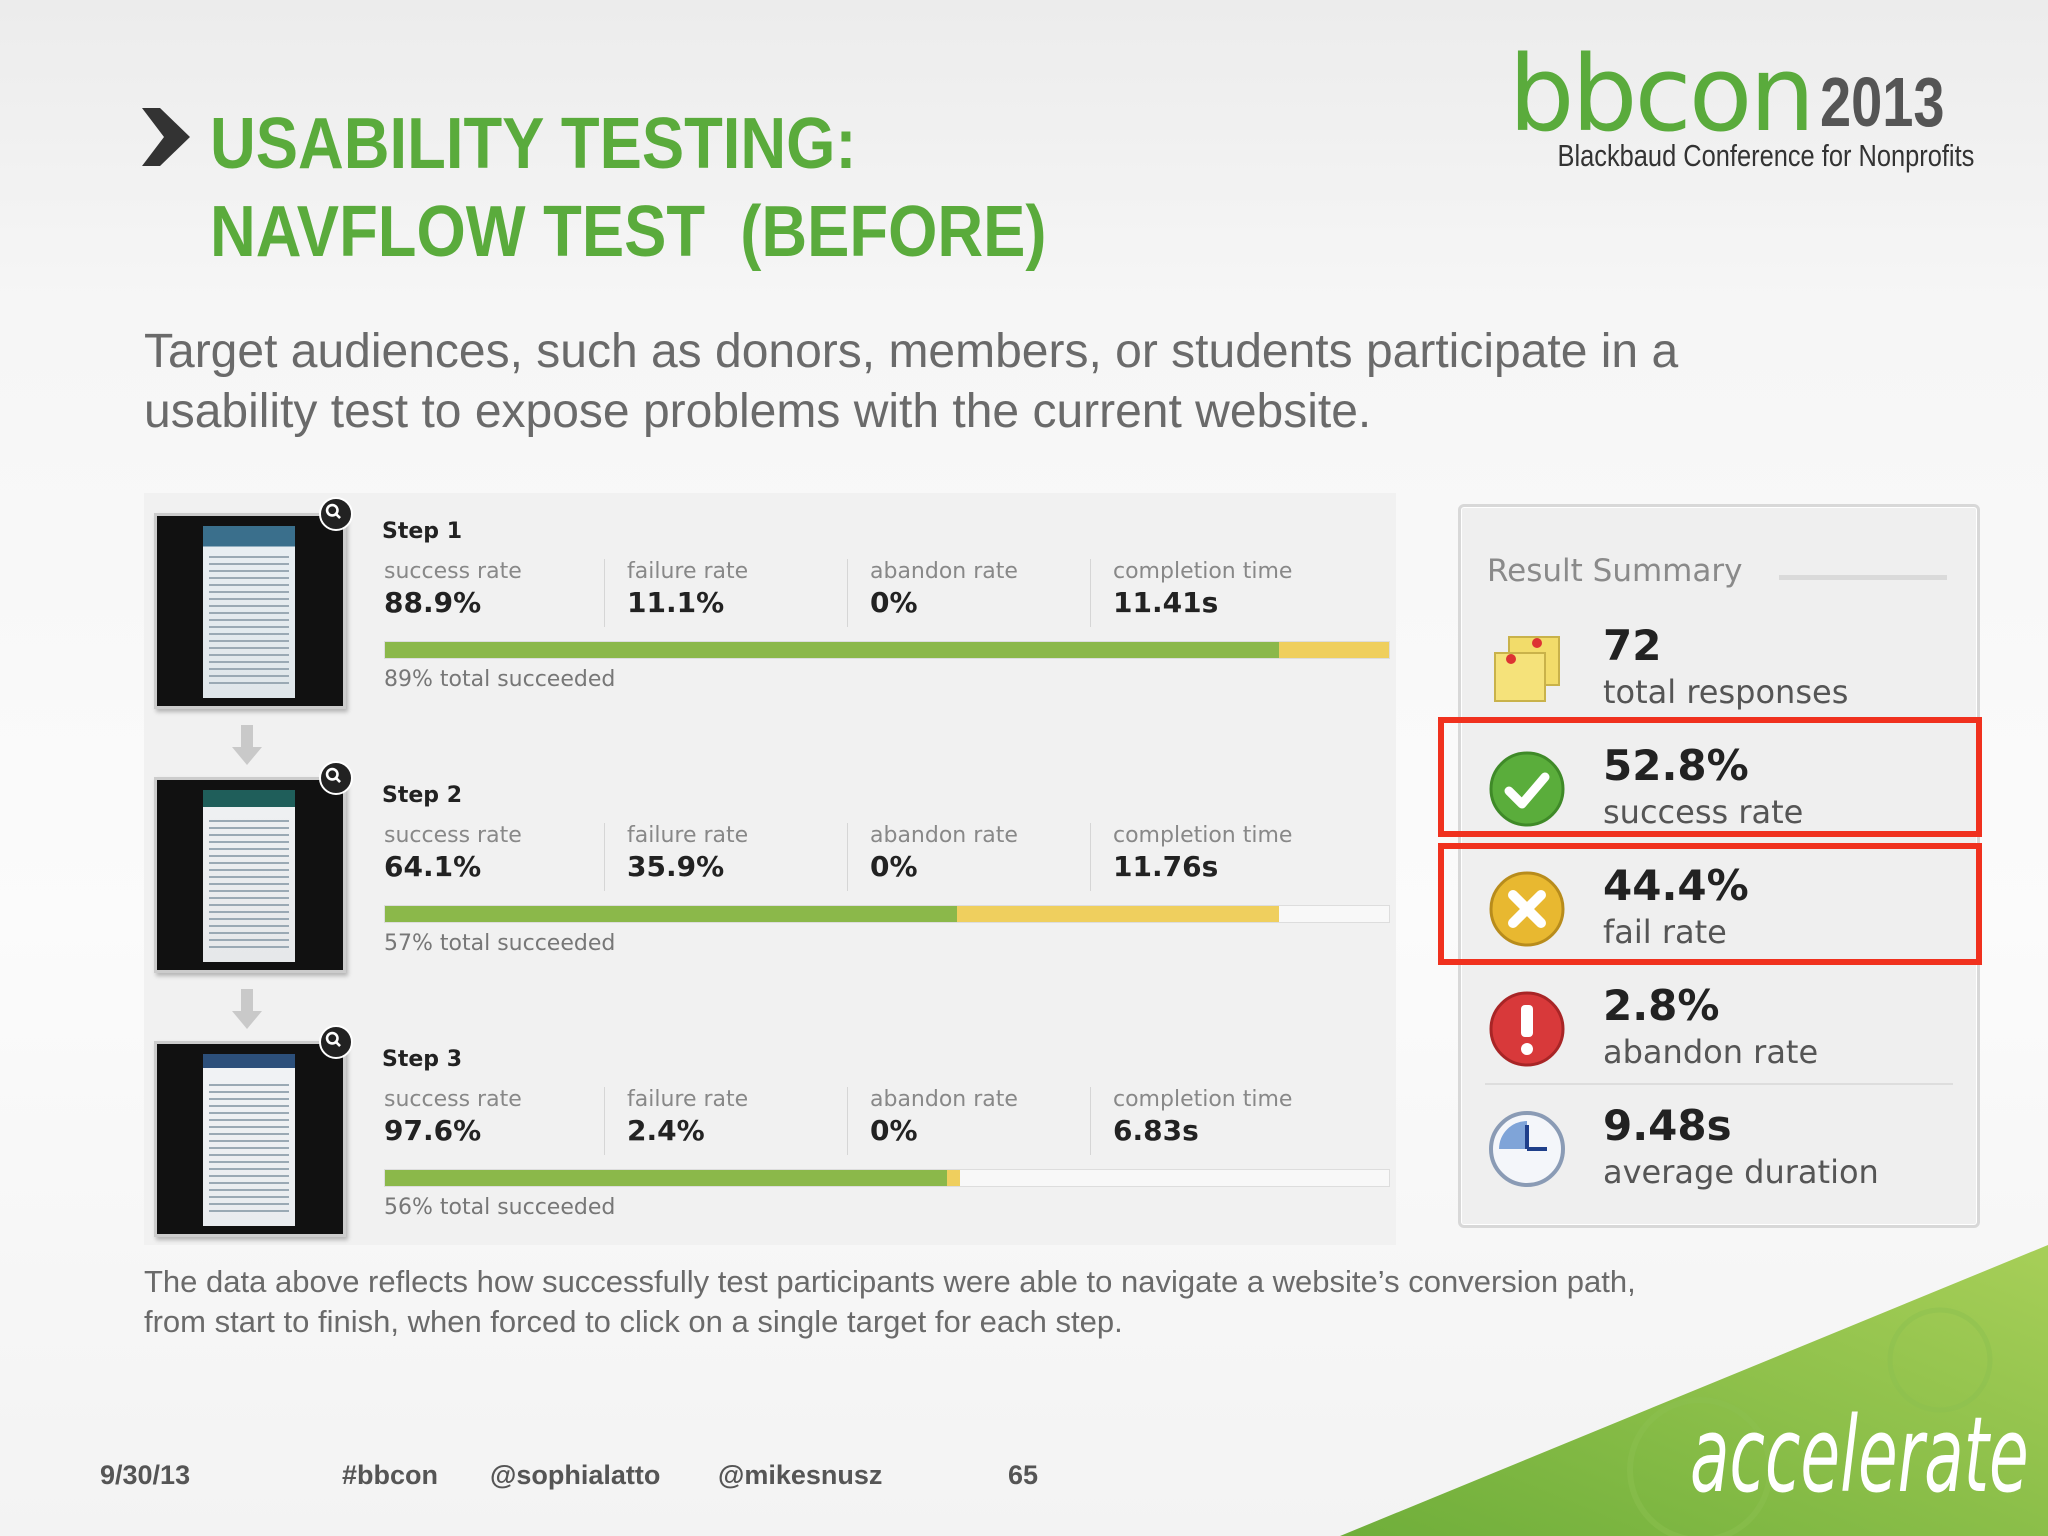 The width and height of the screenshot is (2048, 1536). I want to click on total-responses-value: 72, so click(1632, 645).